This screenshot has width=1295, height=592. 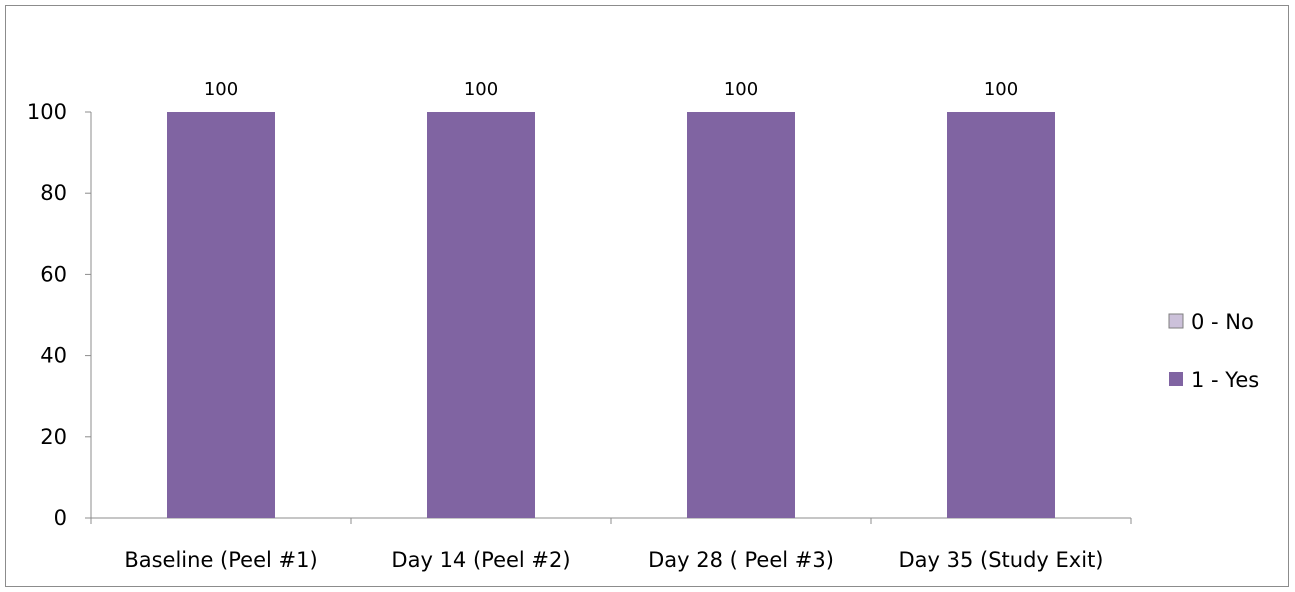 What do you see at coordinates (47, 112) in the screenshot?
I see `y-tick-label: 100` at bounding box center [47, 112].